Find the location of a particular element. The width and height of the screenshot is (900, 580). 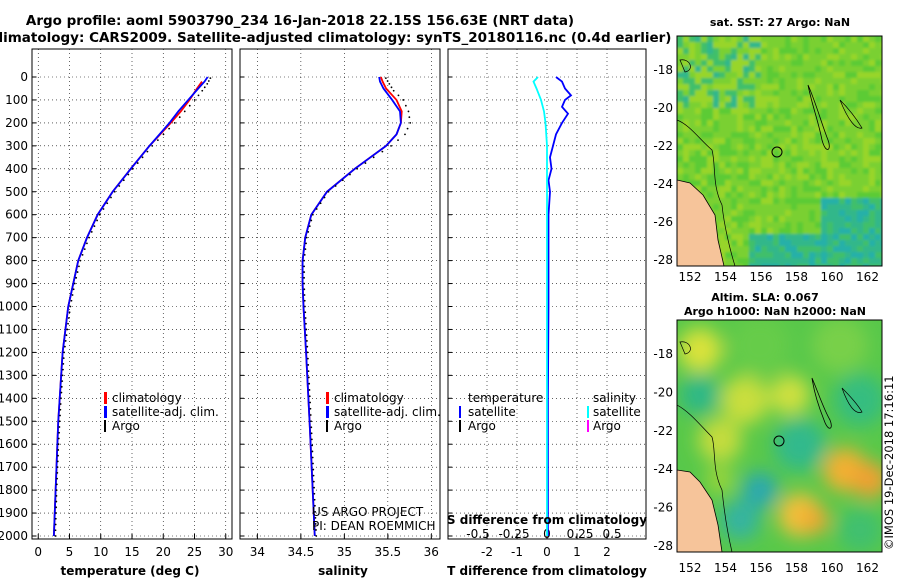

temperature-legend: climatology satellite-adj. clim. Argo is located at coordinates (161, 412).